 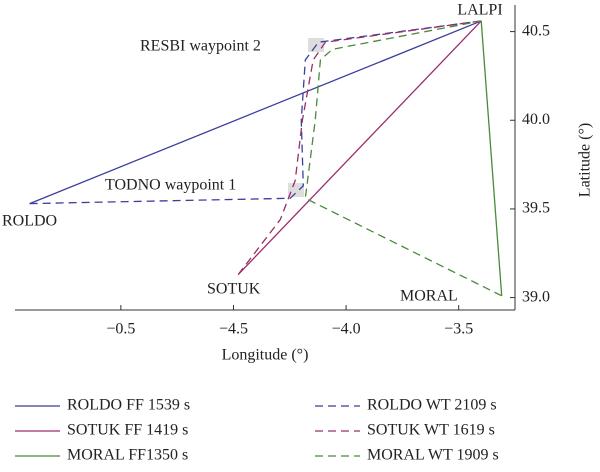 I want to click on legend-label: ROLDO WT 2109 s, so click(x=432, y=405).